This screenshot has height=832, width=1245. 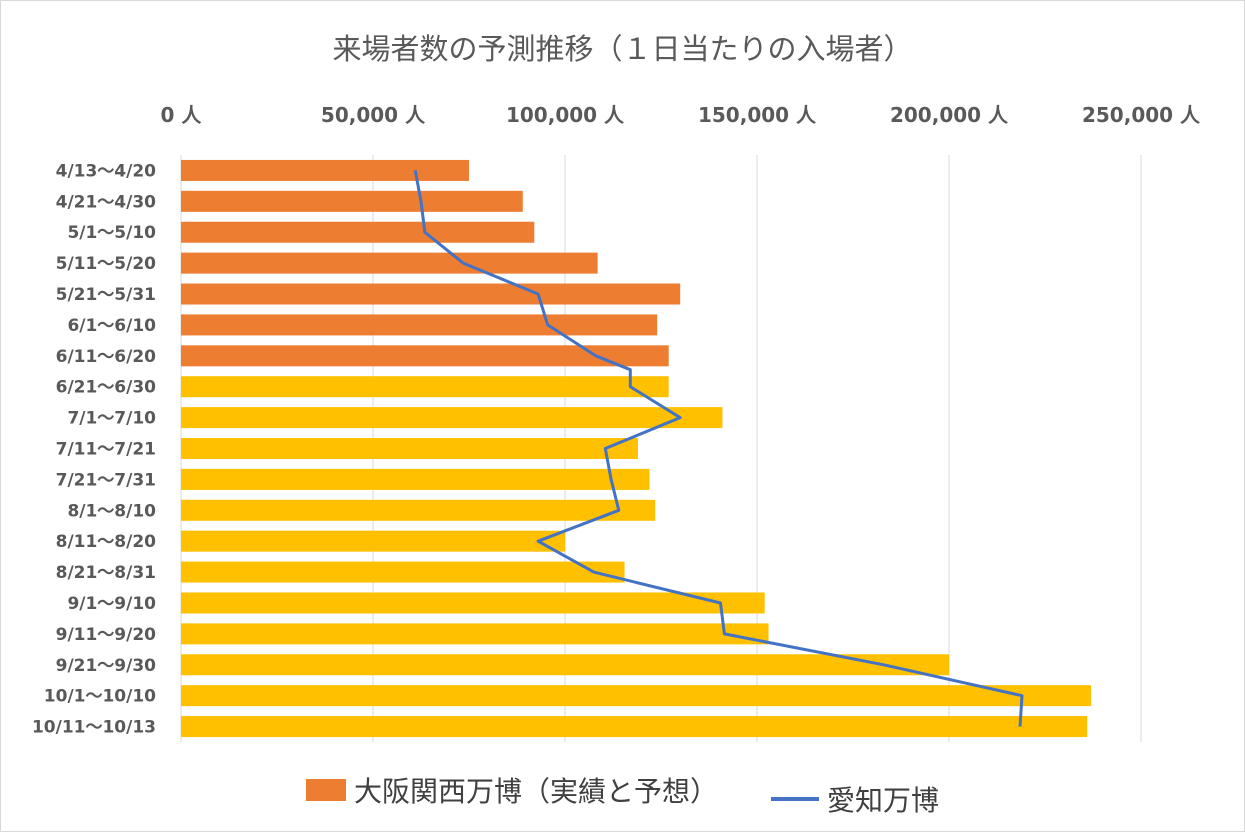 I want to click on x-tick-label-2: 100,000 人, so click(x=565, y=115).